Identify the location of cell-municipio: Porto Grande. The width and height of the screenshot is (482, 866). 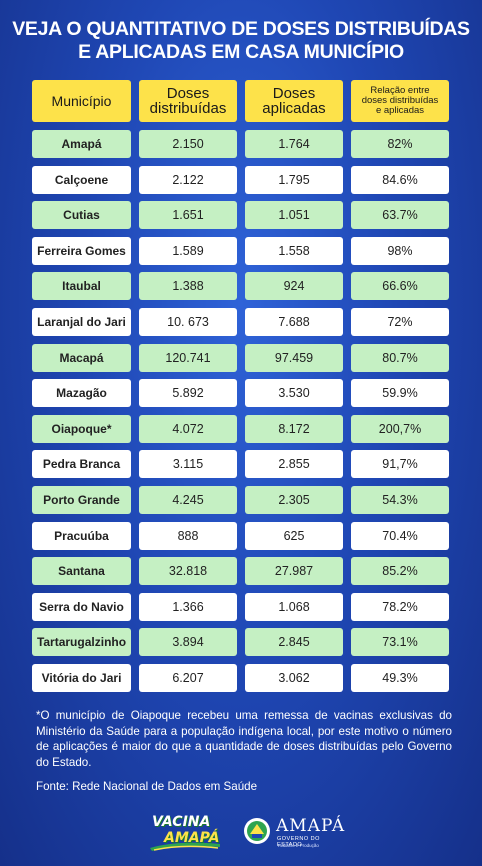
(81, 499).